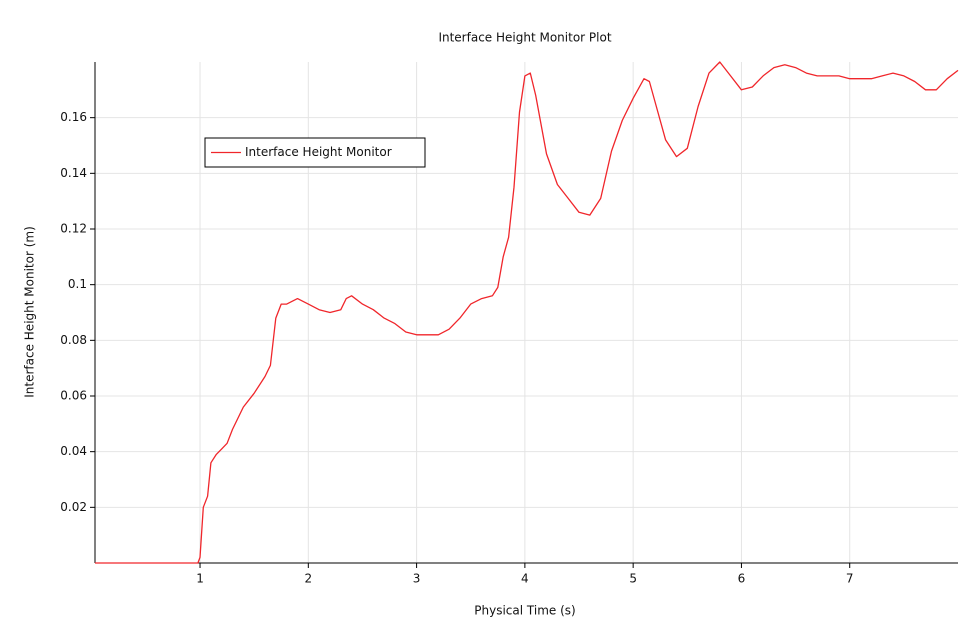 This screenshot has width=961, height=629. Describe the element at coordinates (524, 611) in the screenshot. I see `x-axis-label: Physical Time (s)` at that location.